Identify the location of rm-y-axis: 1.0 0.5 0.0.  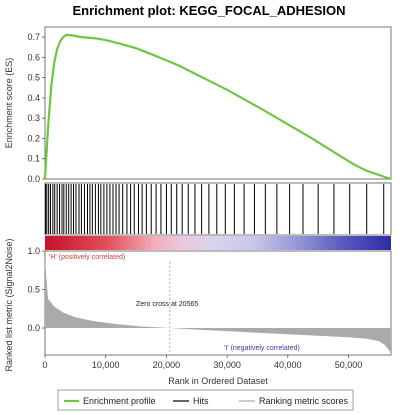
(36, 289).